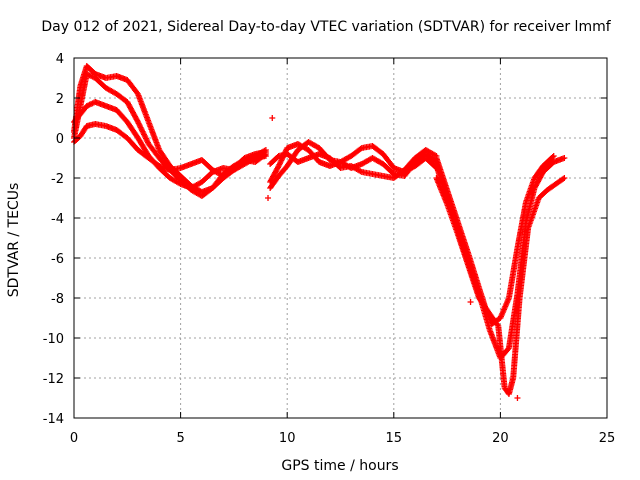 The width and height of the screenshot is (640, 480). Describe the element at coordinates (353, 165) in the screenshot. I see `series-track-mid-c` at that location.